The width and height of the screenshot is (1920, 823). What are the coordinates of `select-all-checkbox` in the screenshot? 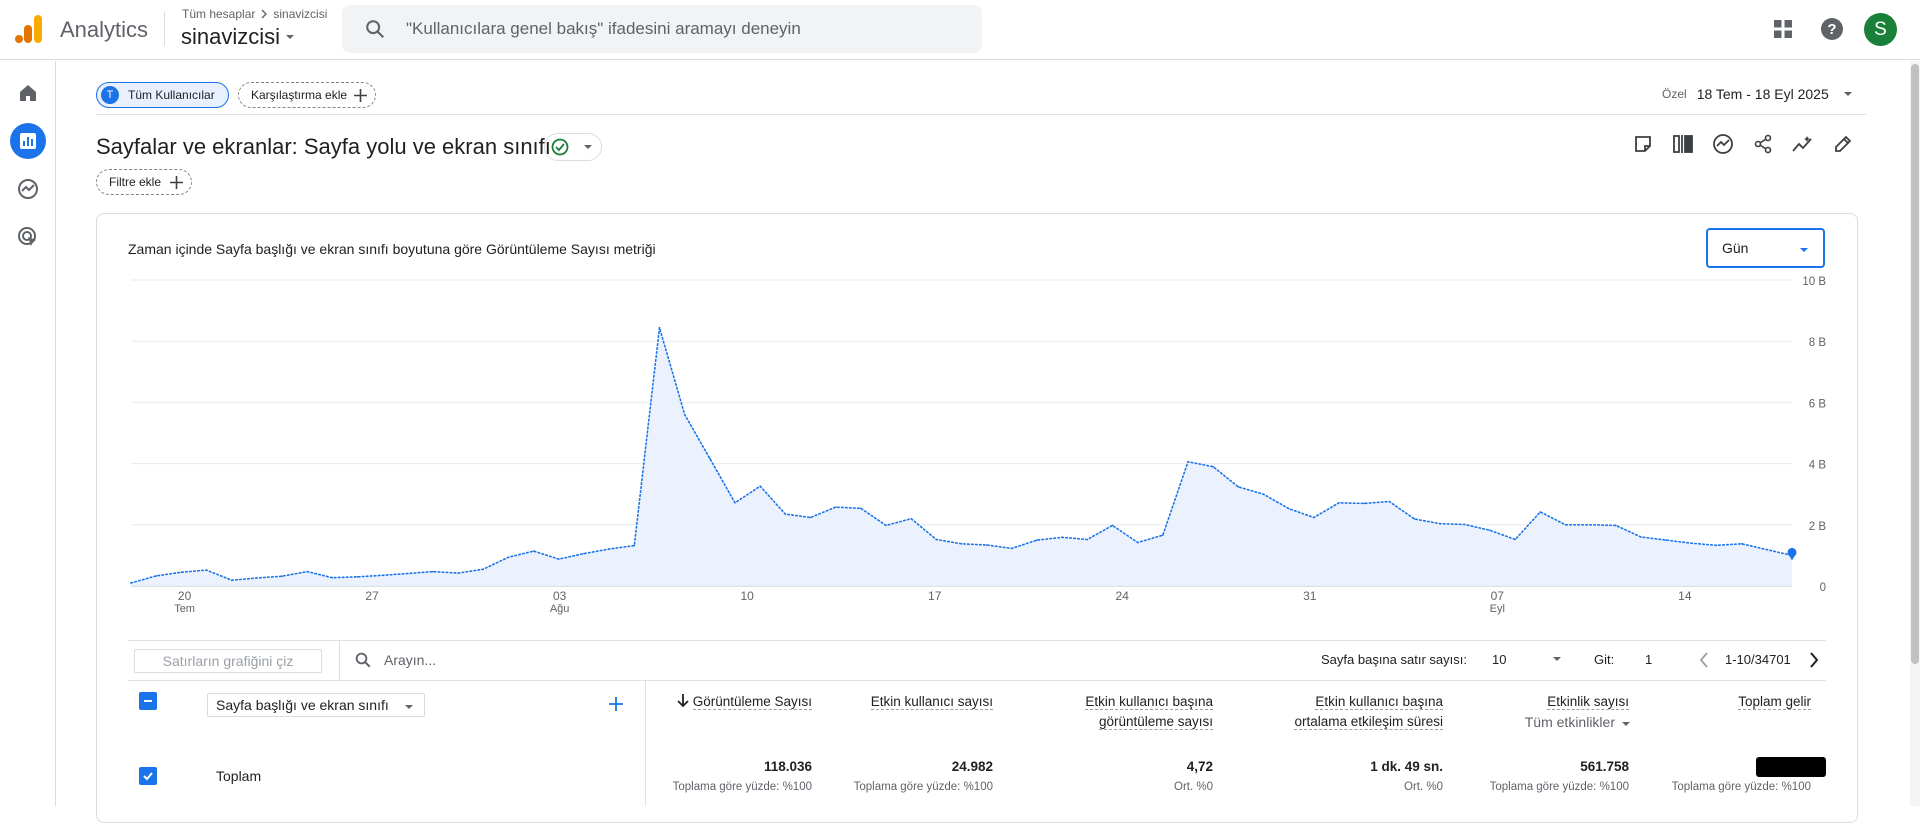 It's located at (148, 701).